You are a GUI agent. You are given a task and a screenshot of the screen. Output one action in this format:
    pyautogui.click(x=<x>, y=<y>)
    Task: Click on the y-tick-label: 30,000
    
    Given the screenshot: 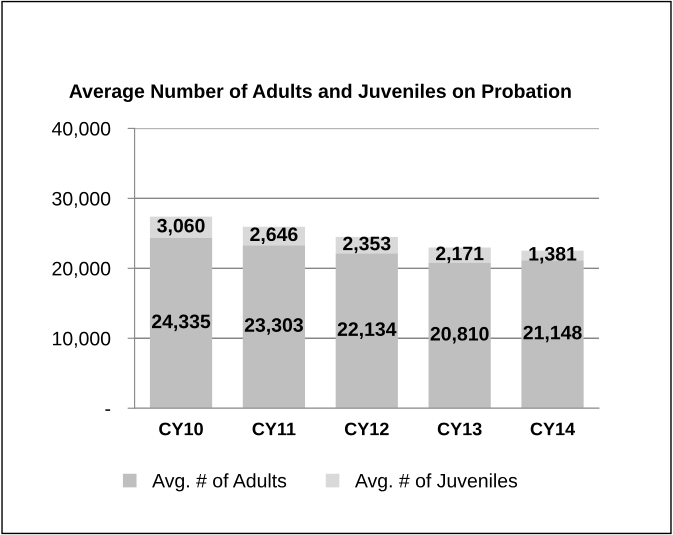 What is the action you would take?
    pyautogui.click(x=81, y=200)
    